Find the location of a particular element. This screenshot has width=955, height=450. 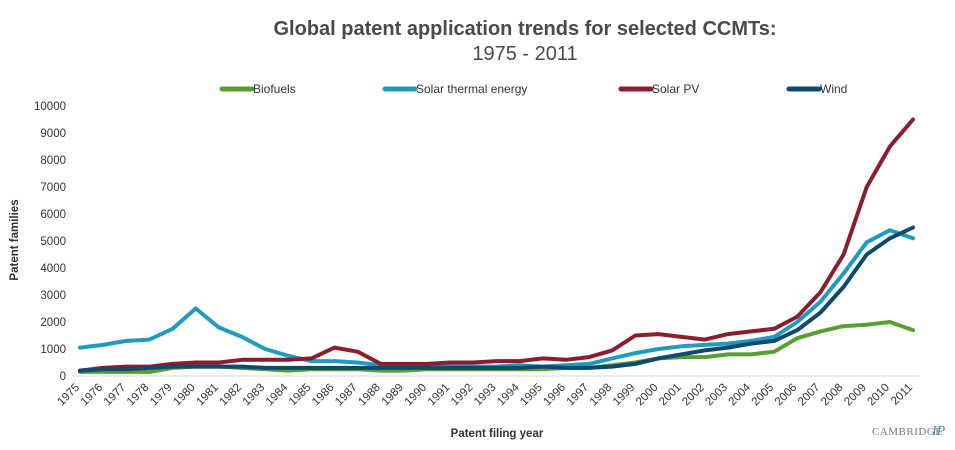

x-tick-label: 2003 is located at coordinates (716, 395).